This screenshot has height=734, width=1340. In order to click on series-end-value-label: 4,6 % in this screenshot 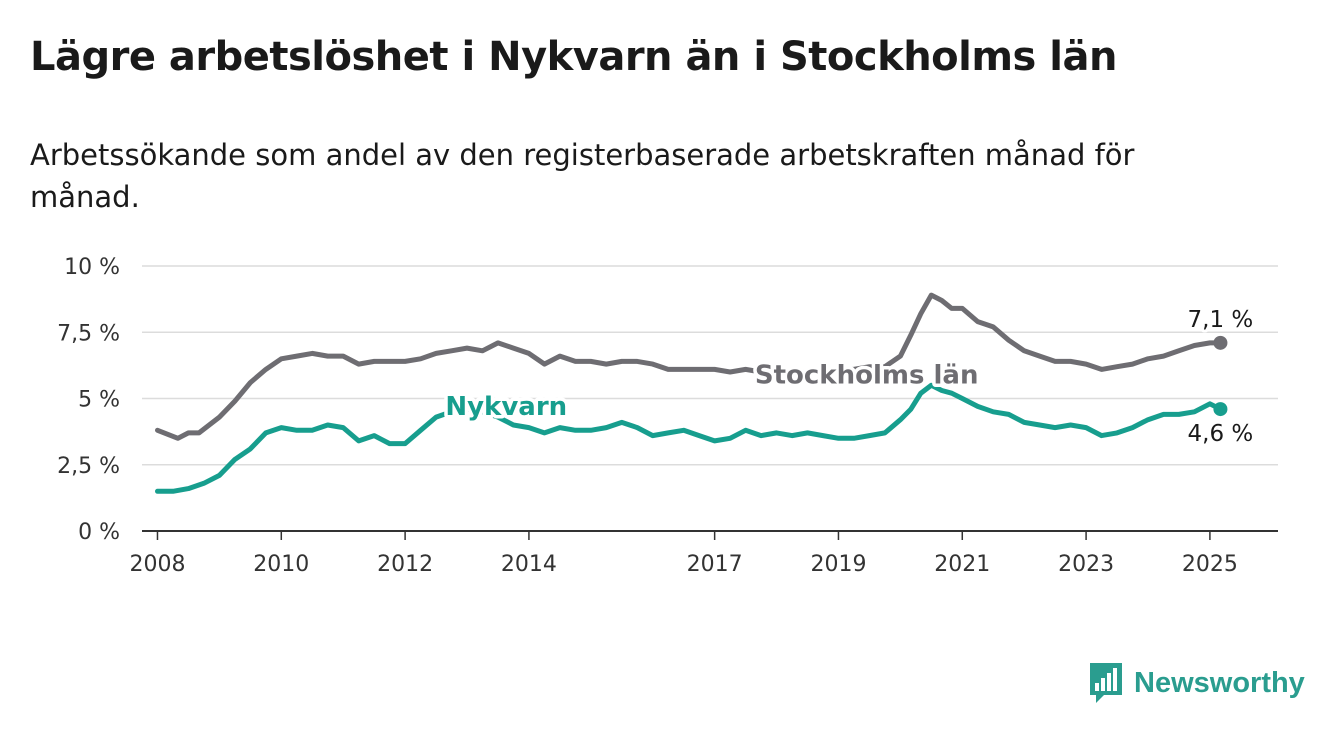, I will do `click(1221, 434)`.